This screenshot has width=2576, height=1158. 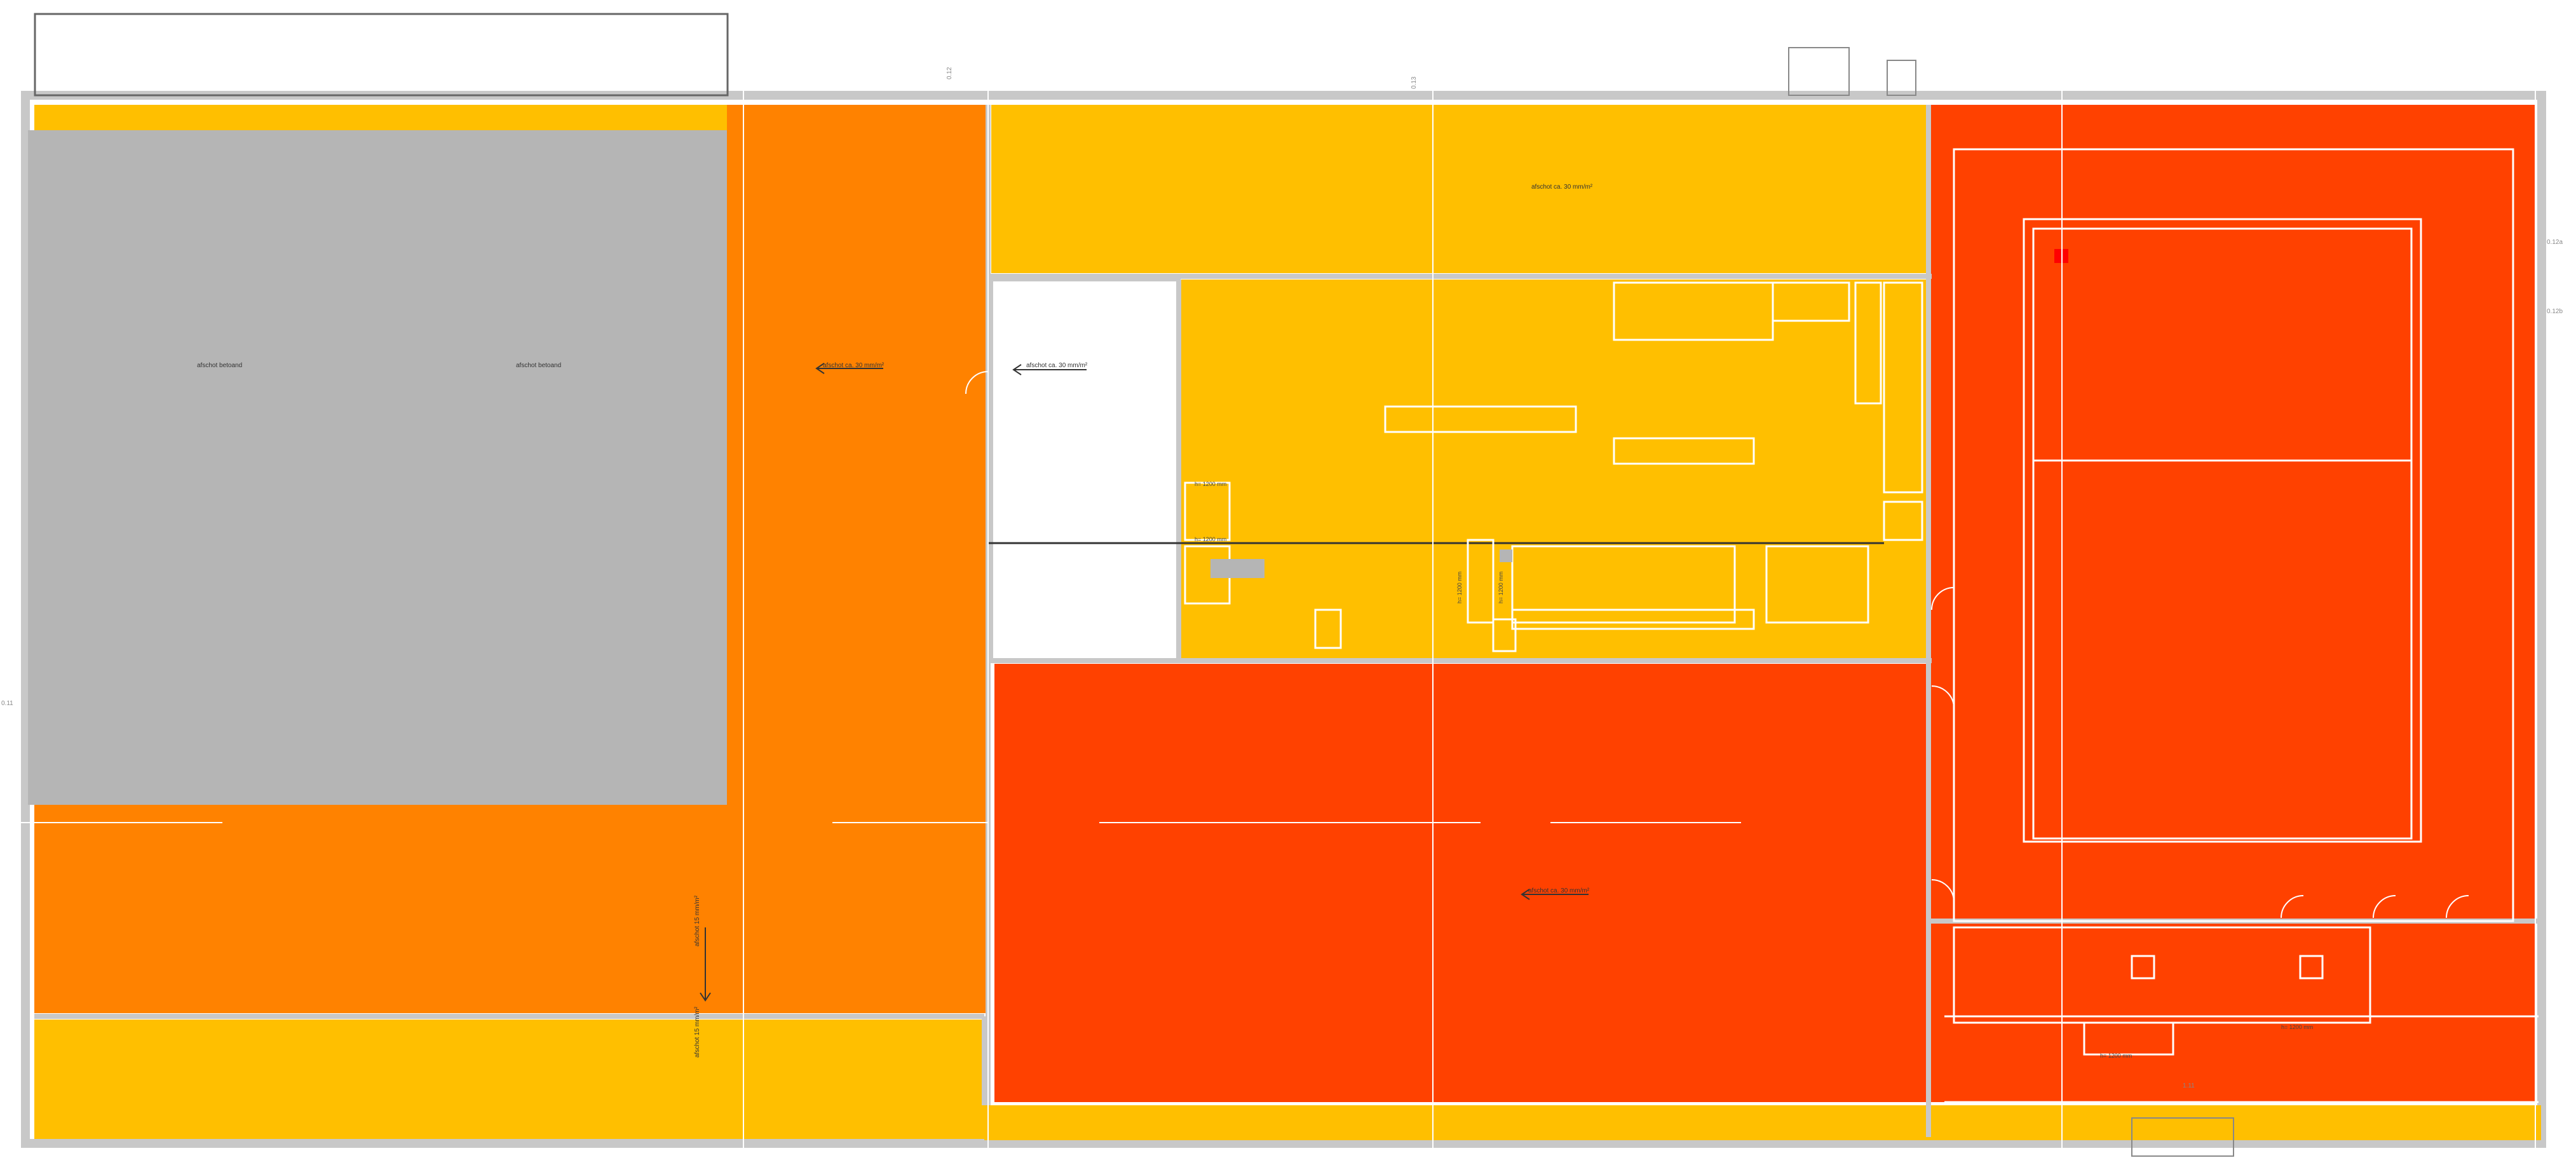 What do you see at coordinates (854, 365) in the screenshot?
I see `label-orange-strip: afschot ca. 30 mm/m²` at bounding box center [854, 365].